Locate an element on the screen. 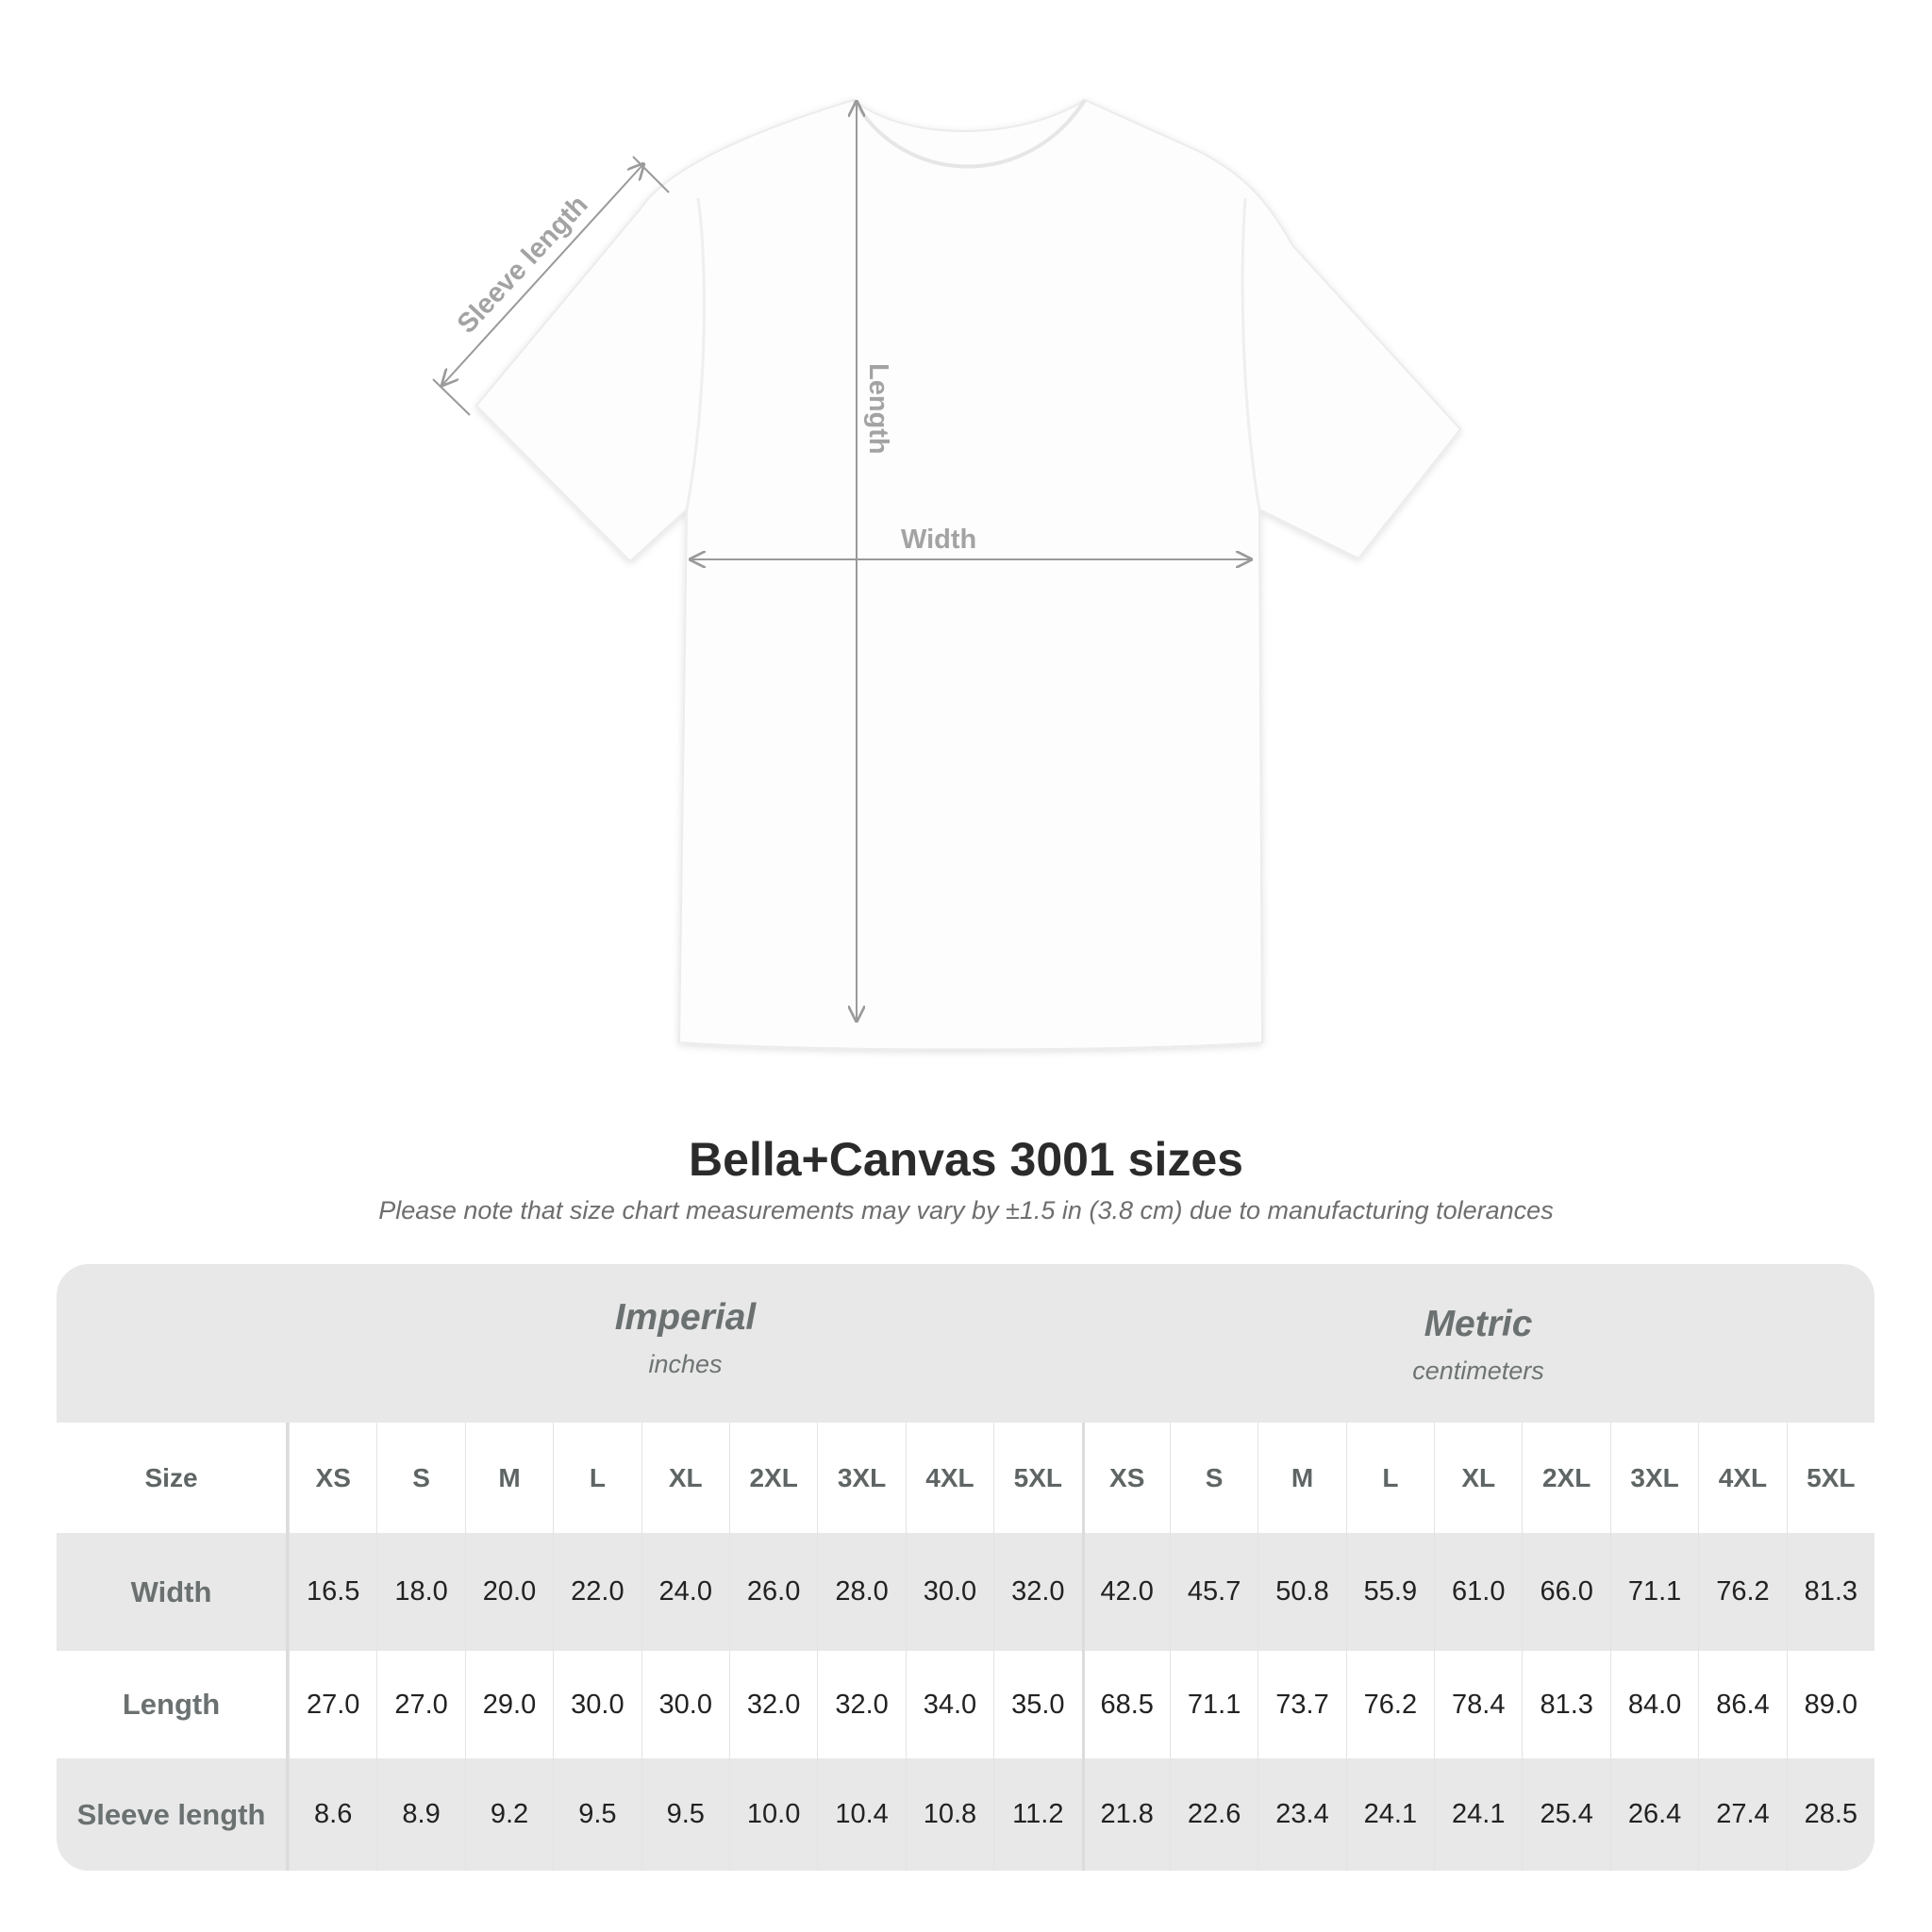  imperial-size-header: 4XL is located at coordinates (949, 1478).